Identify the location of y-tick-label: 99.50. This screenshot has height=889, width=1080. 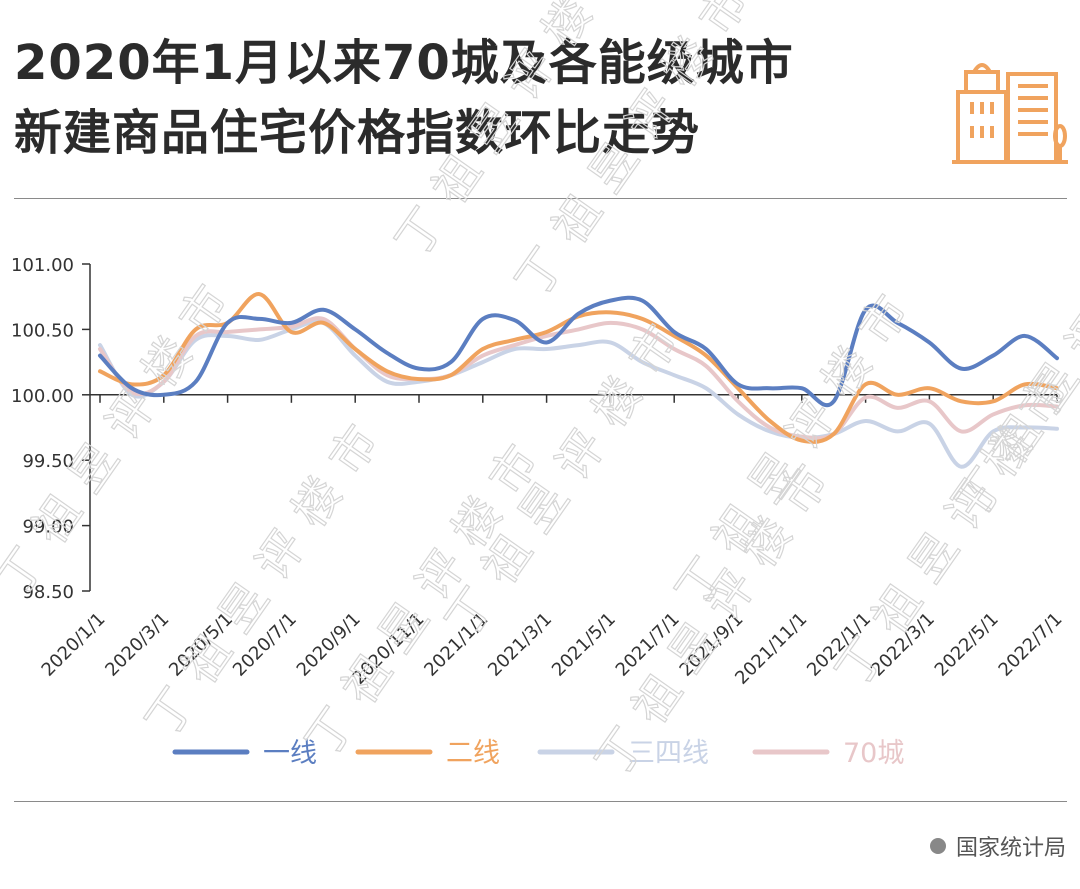
(48, 461).